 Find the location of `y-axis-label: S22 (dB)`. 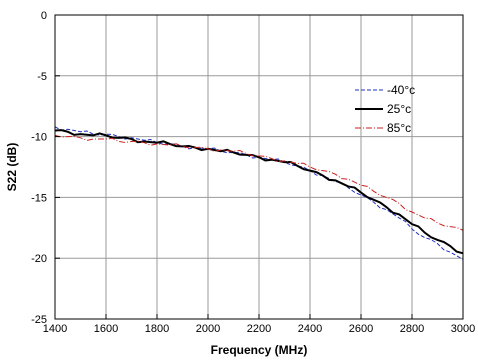

y-axis-label: S22 (dB) is located at coordinates (12, 167).